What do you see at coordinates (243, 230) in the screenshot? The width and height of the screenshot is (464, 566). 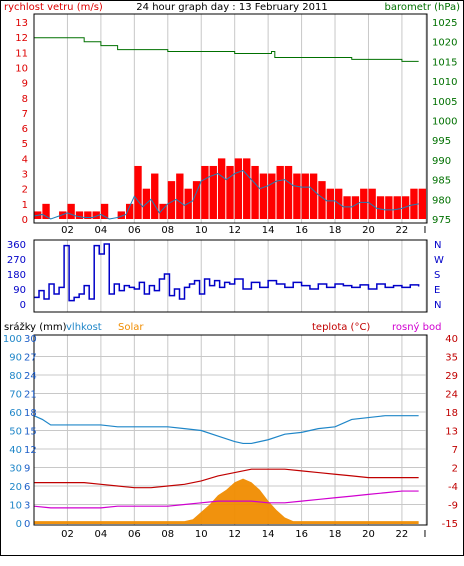 I see `wind-x-ticks: 02 04 06 08 10 12 14 16 18 20 22 I` at bounding box center [243, 230].